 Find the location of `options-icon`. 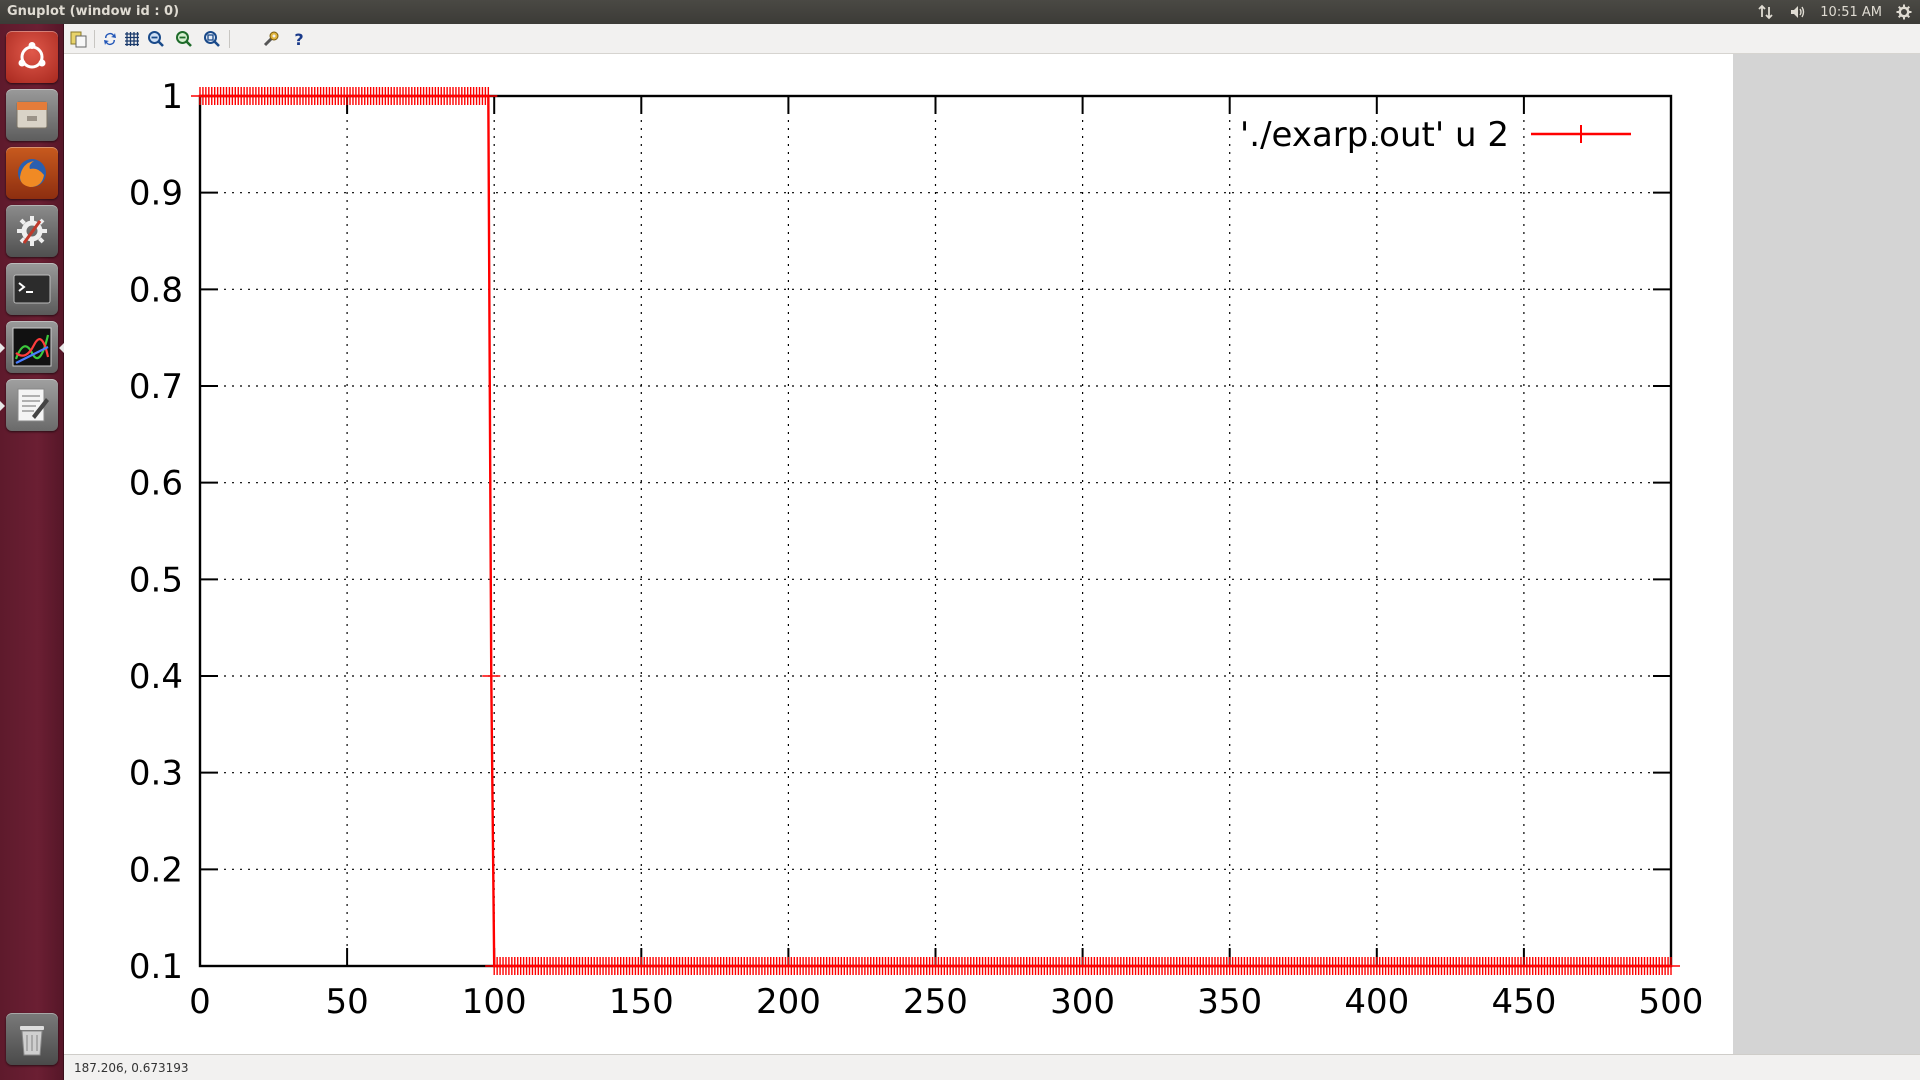

options-icon is located at coordinates (271, 39).